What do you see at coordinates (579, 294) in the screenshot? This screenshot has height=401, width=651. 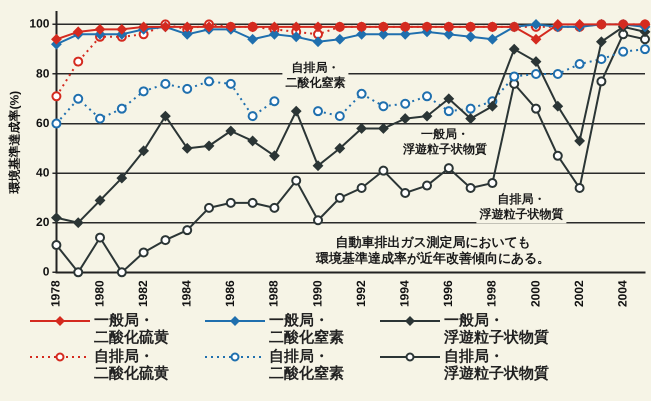 I see `x-tick-label: 2002` at bounding box center [579, 294].